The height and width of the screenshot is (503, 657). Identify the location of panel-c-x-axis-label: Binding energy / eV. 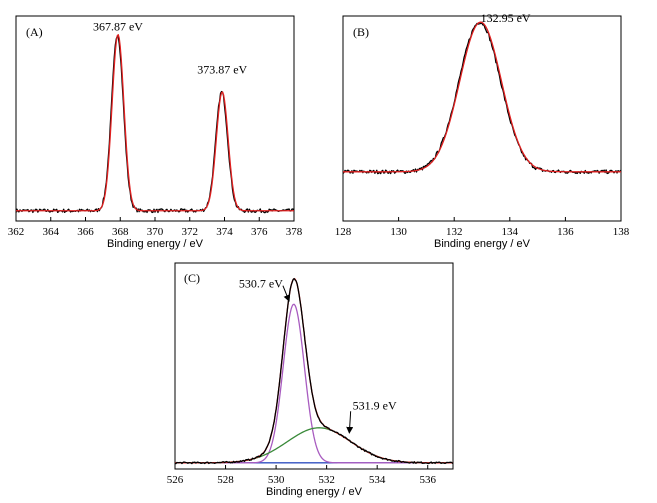
(314, 492).